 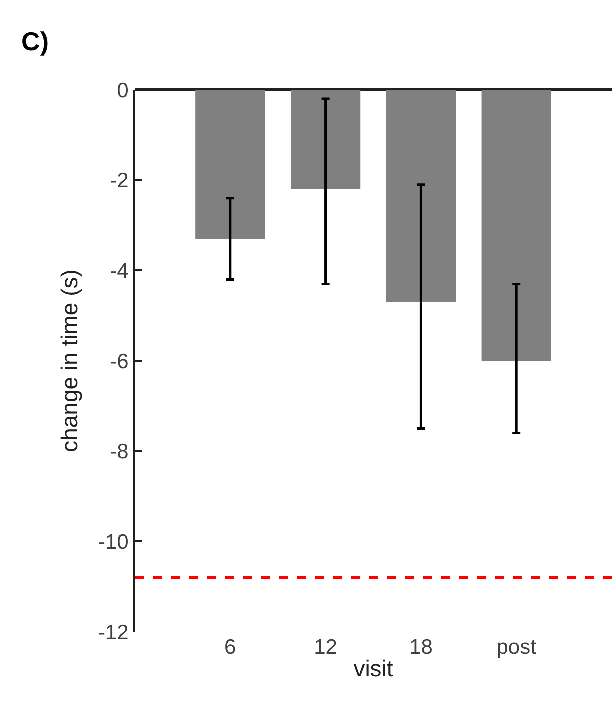 What do you see at coordinates (374, 669) in the screenshot?
I see `x-axis-title: visit` at bounding box center [374, 669].